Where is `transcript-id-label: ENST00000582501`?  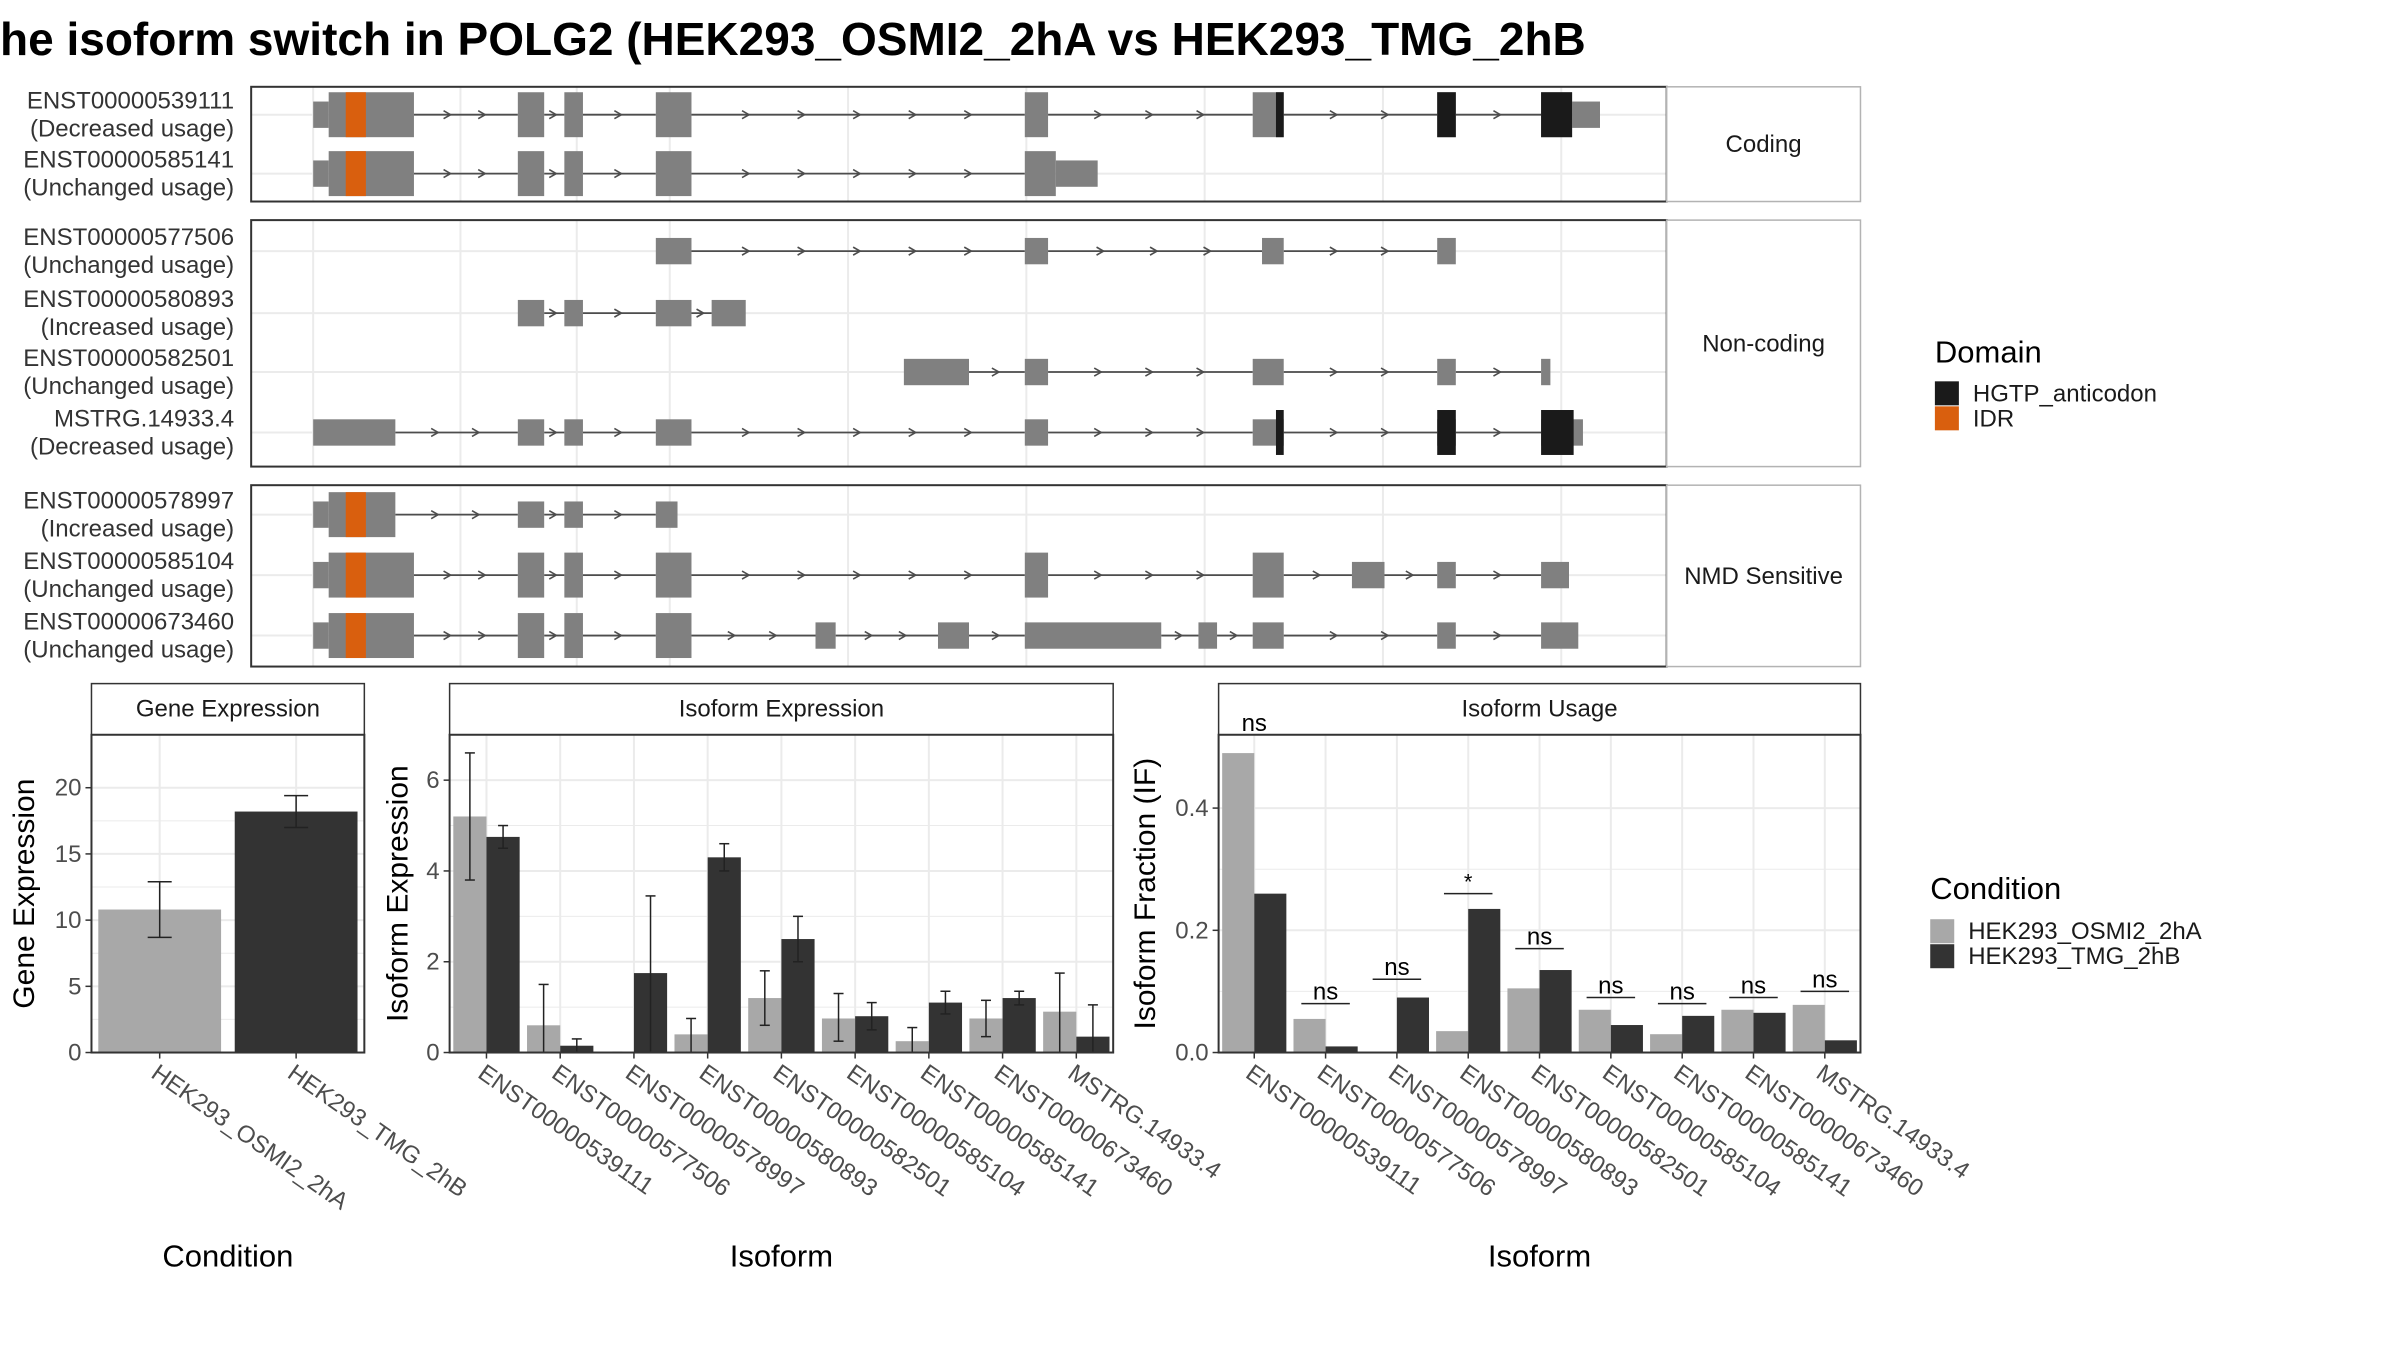
transcript-id-label: ENST00000582501 is located at coordinates (128, 358).